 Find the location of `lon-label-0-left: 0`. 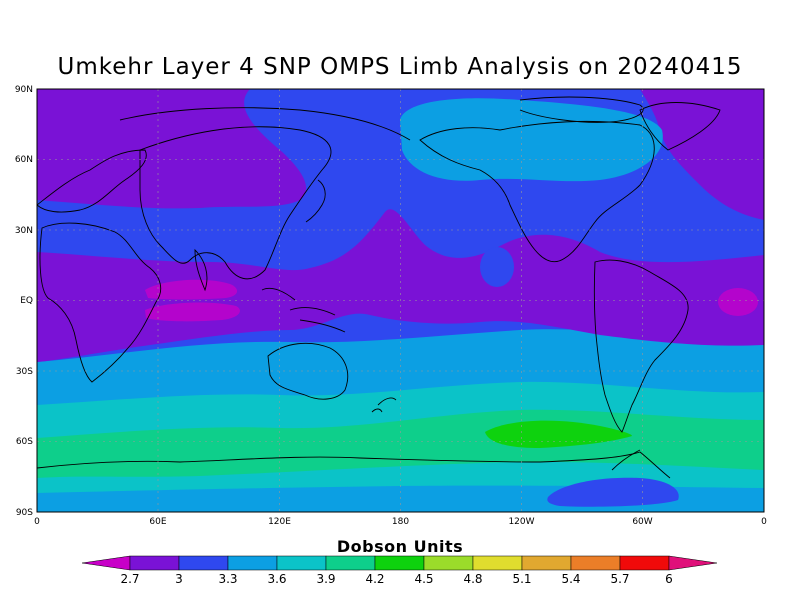

lon-label-0-left: 0 is located at coordinates (37, 522).